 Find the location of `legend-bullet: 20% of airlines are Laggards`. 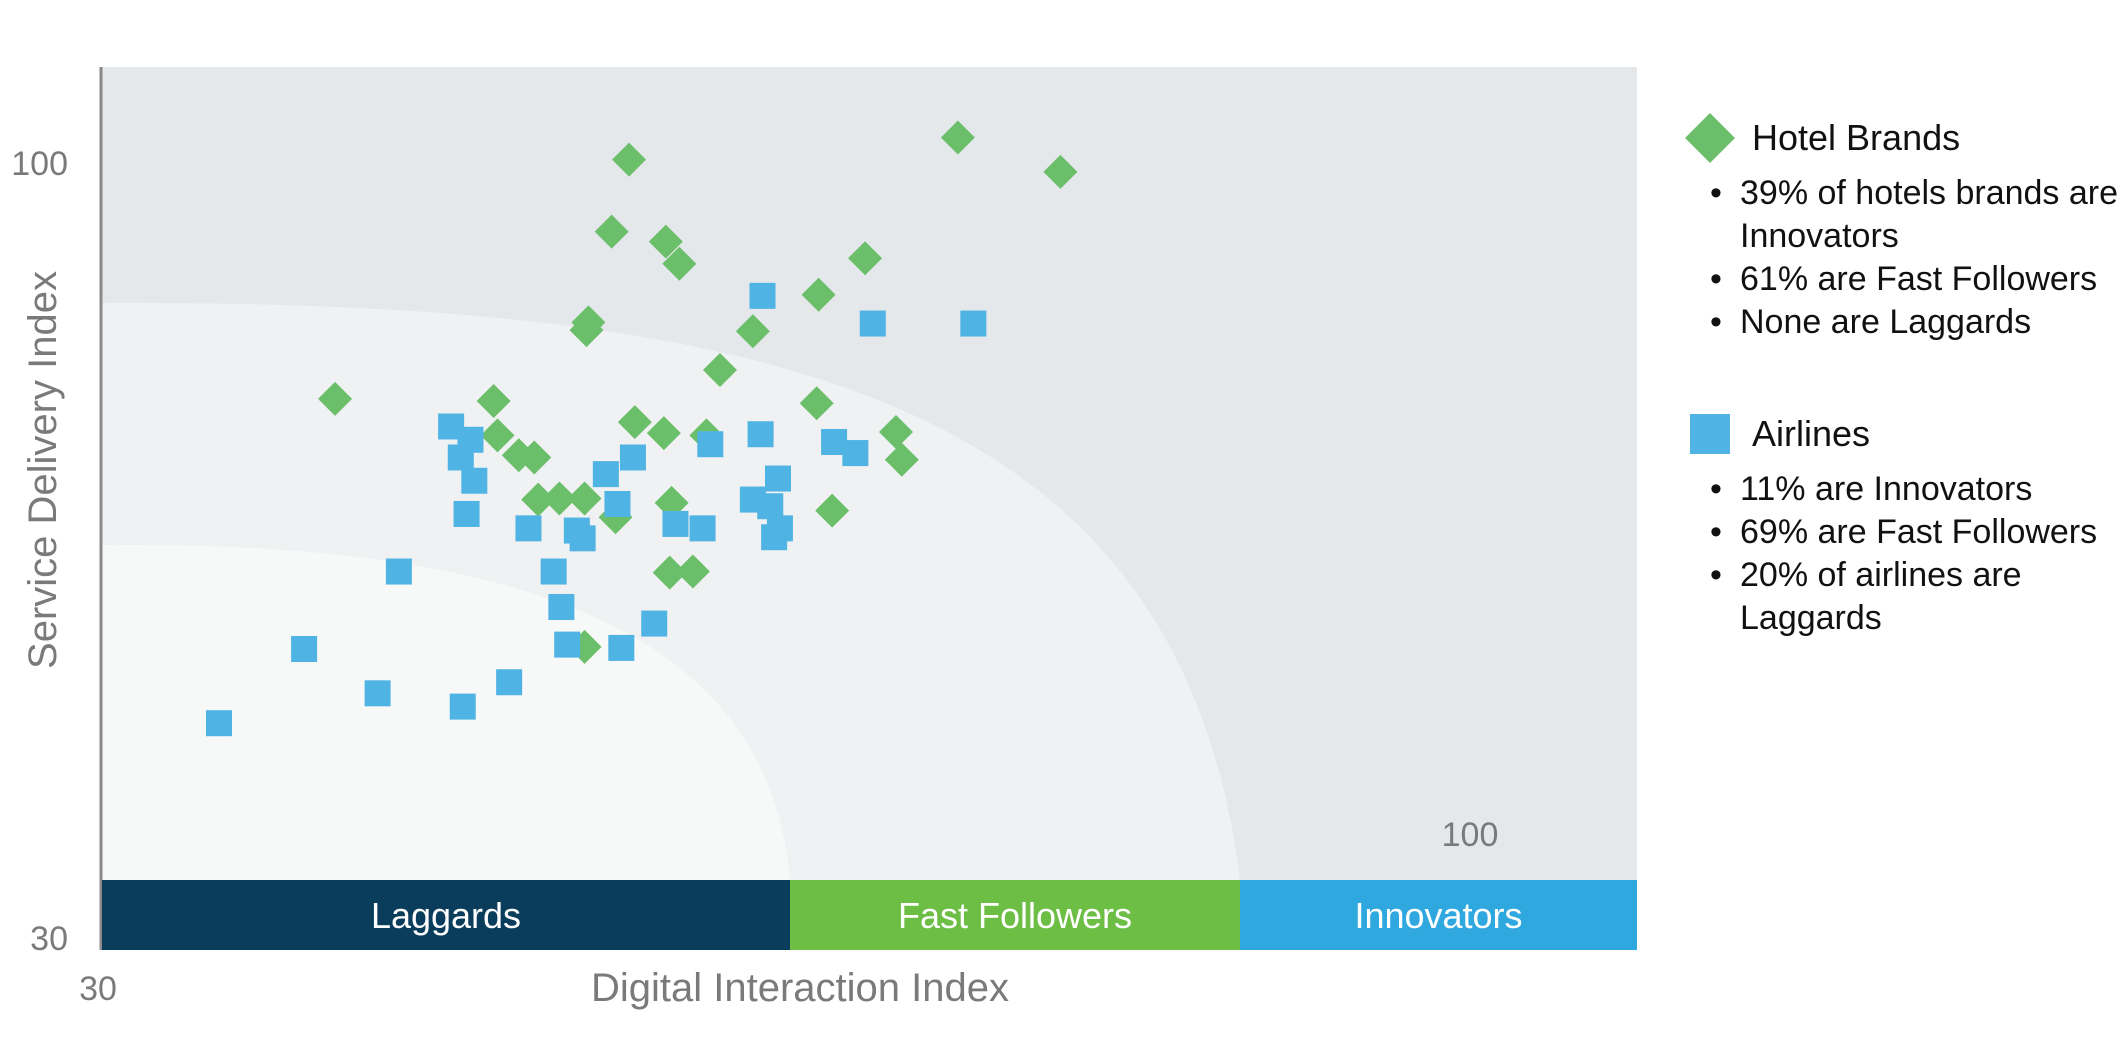

legend-bullet: 20% of airlines are Laggards is located at coordinates (1900, 597).